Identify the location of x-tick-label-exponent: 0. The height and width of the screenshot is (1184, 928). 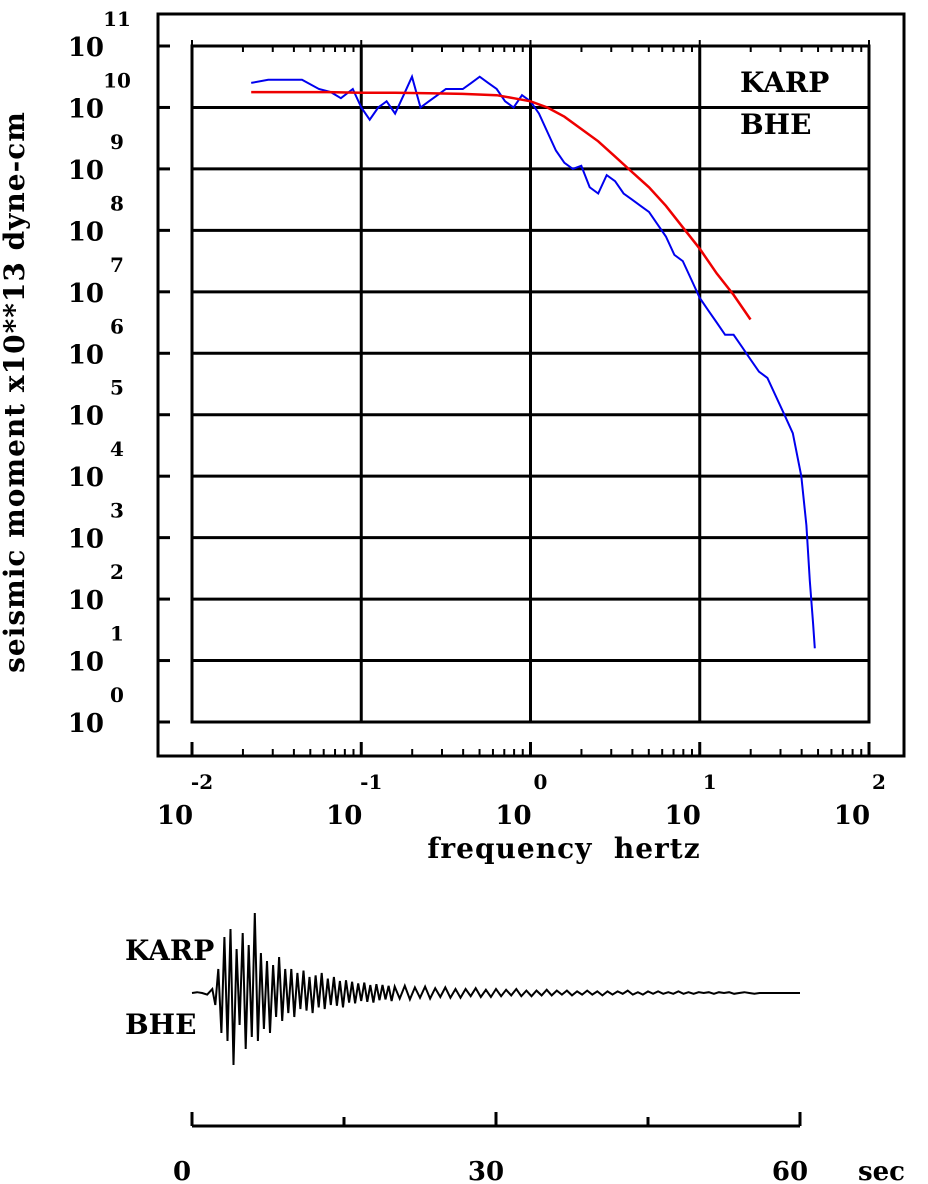
(541, 782).